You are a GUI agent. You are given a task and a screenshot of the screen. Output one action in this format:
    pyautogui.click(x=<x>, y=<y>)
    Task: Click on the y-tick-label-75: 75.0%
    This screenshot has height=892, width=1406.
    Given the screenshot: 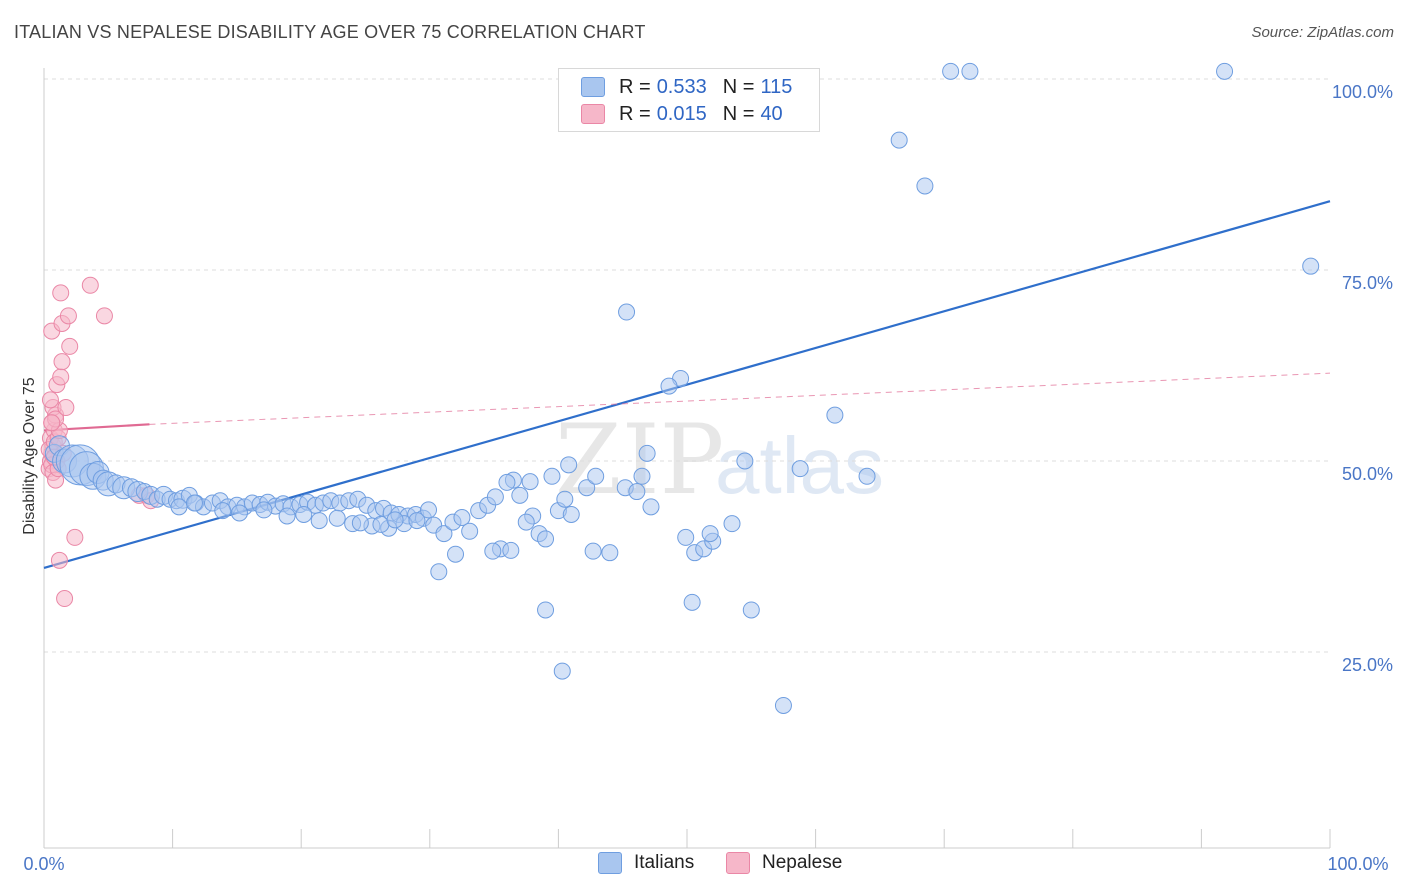 What is the action you would take?
    pyautogui.click(x=1367, y=283)
    